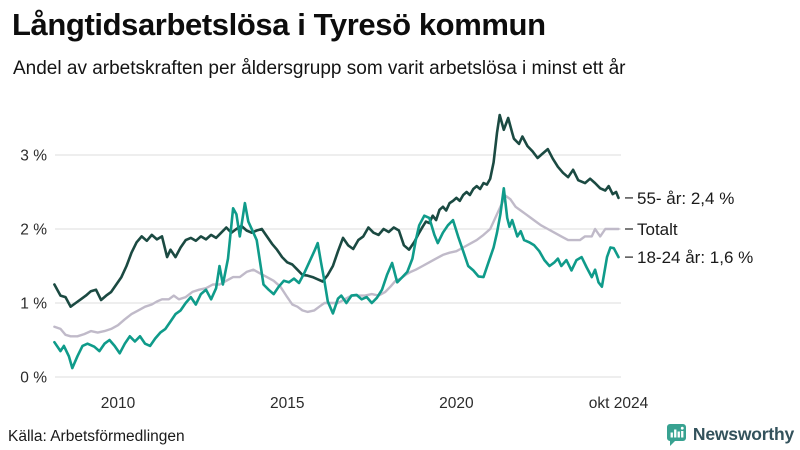  I want to click on y-axis-tick-label: 3 %, so click(33, 156).